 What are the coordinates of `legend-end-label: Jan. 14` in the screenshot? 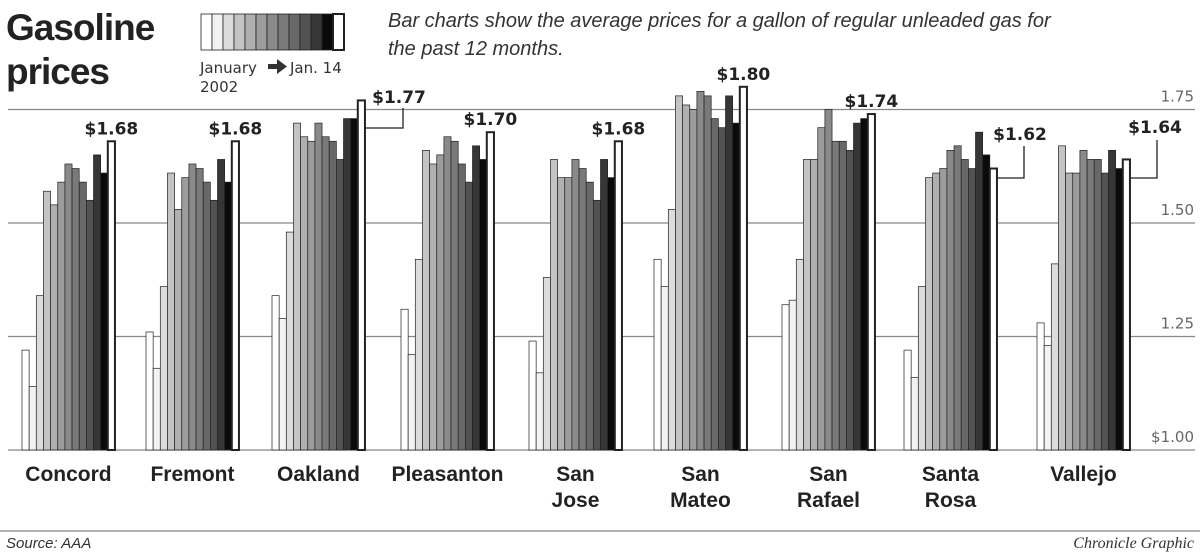 It's located at (315, 68).